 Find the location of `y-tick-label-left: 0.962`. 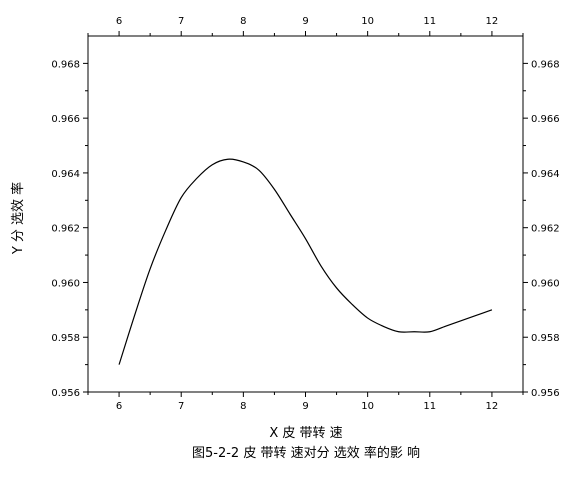

y-tick-label-left: 0.962 is located at coordinates (65, 229).